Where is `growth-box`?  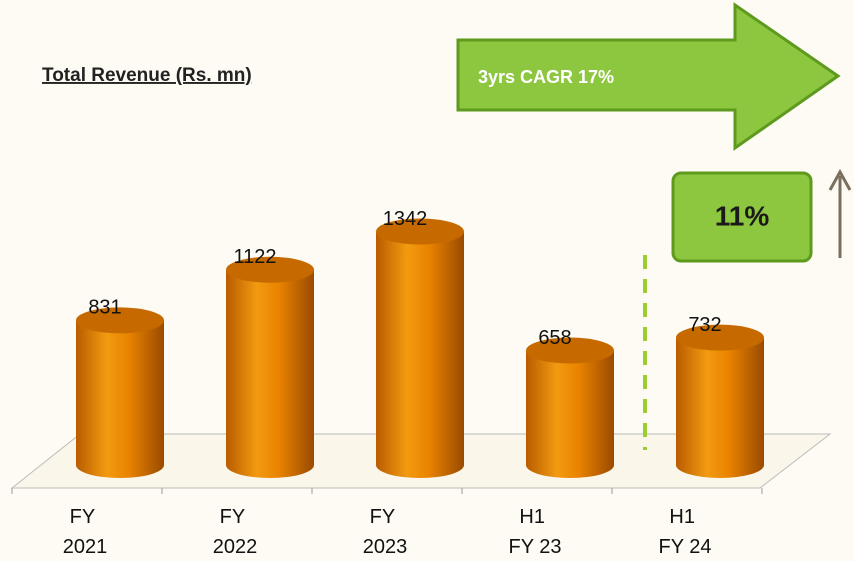 growth-box is located at coordinates (742, 217).